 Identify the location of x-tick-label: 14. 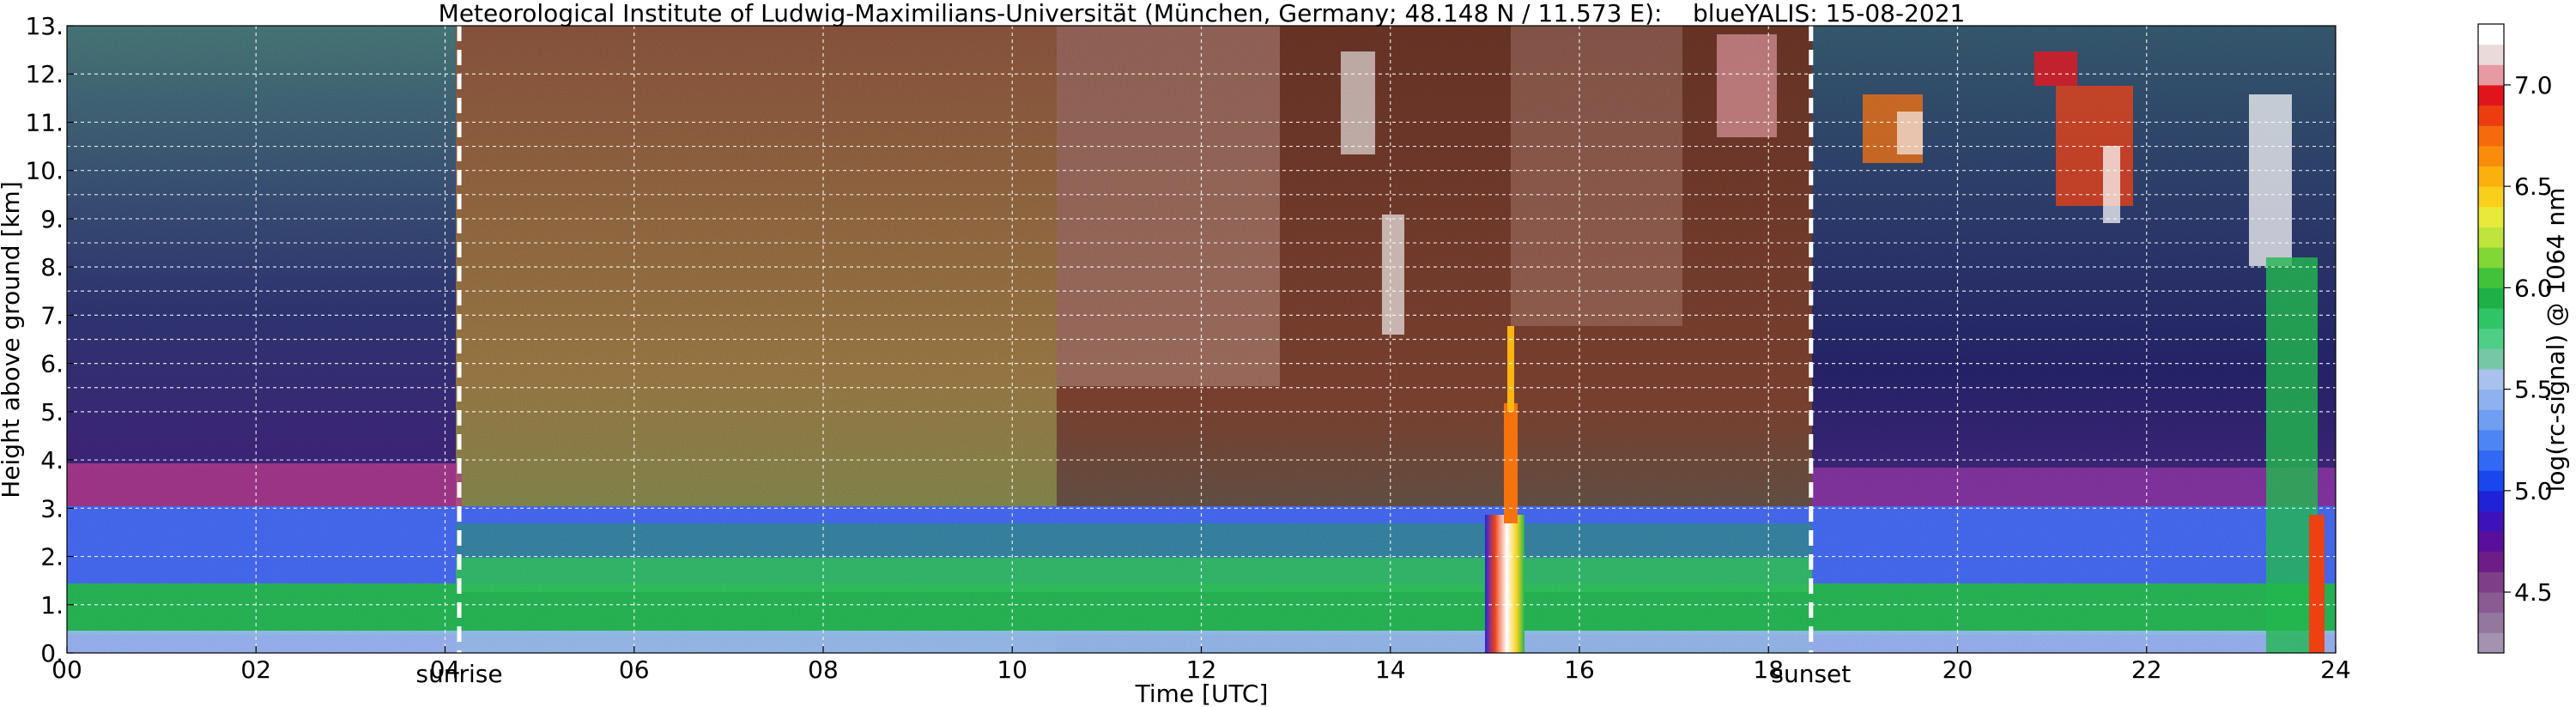
(1390, 670).